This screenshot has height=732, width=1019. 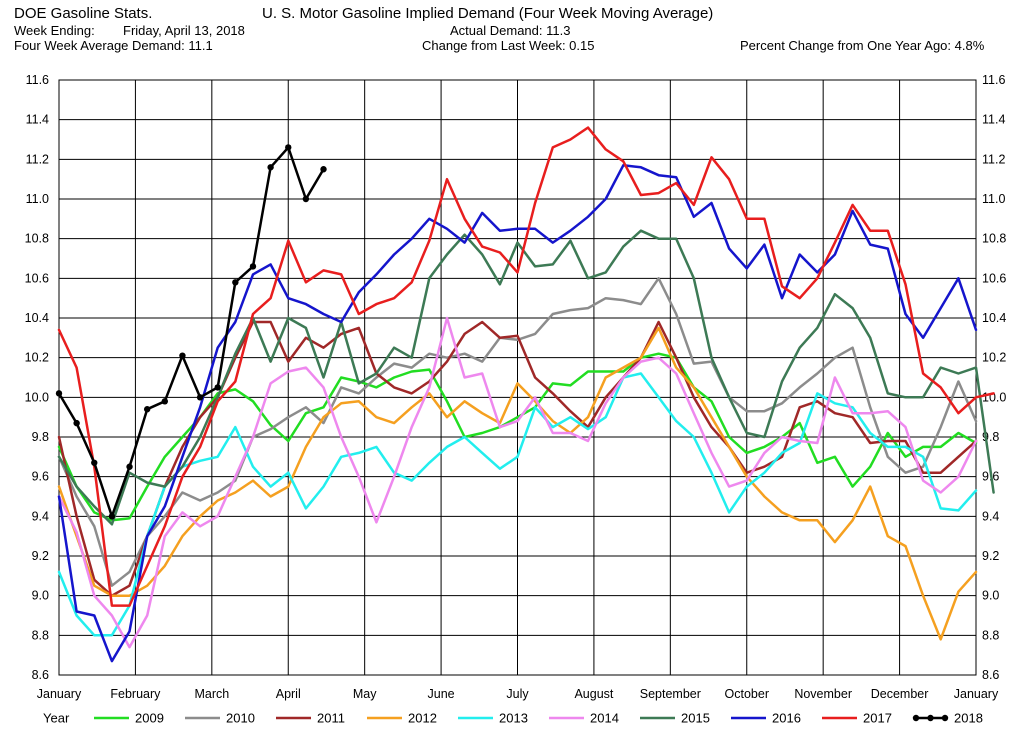 I want to click on y-tick-label-left: 9.8, so click(x=40, y=437).